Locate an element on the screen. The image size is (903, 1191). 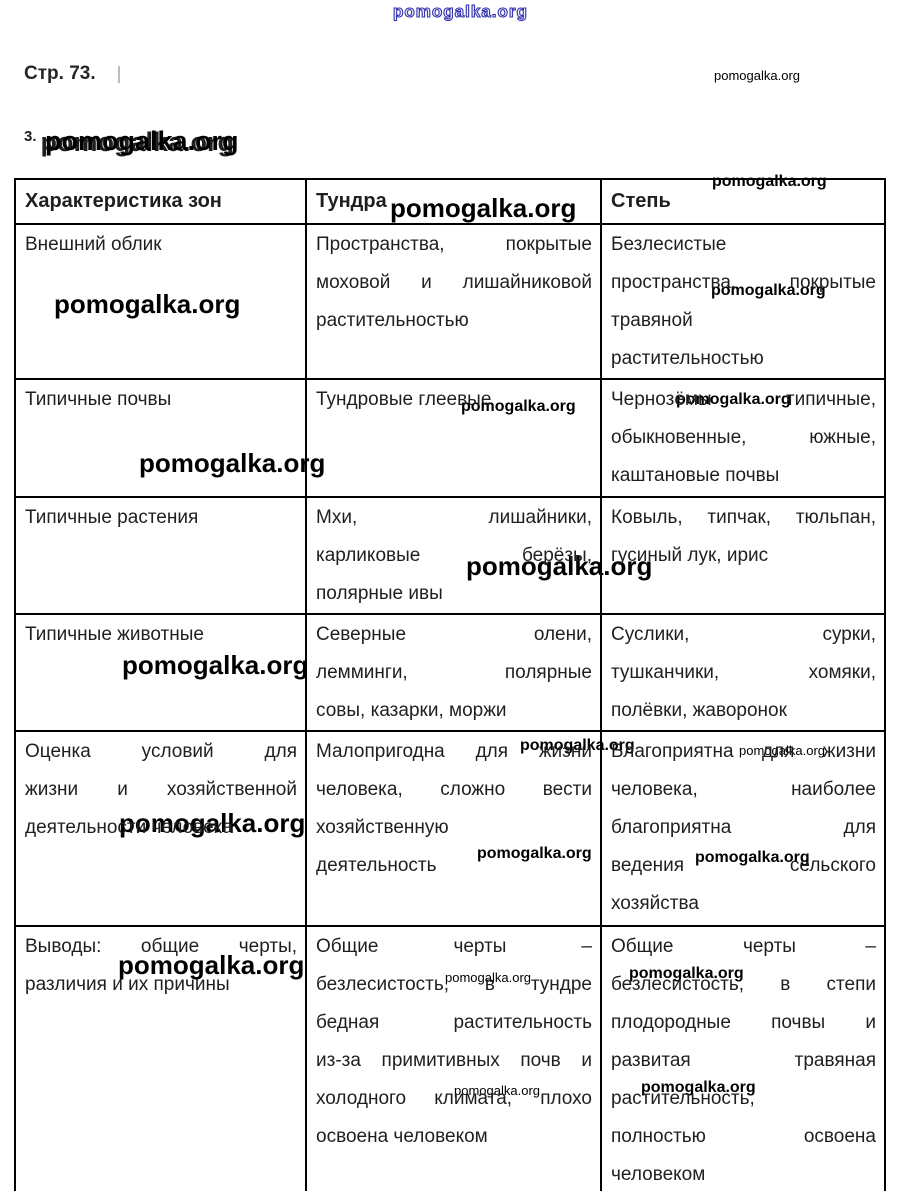
text-line: Ковыль, типчак, тюльпан, is located at coordinates (743, 517).